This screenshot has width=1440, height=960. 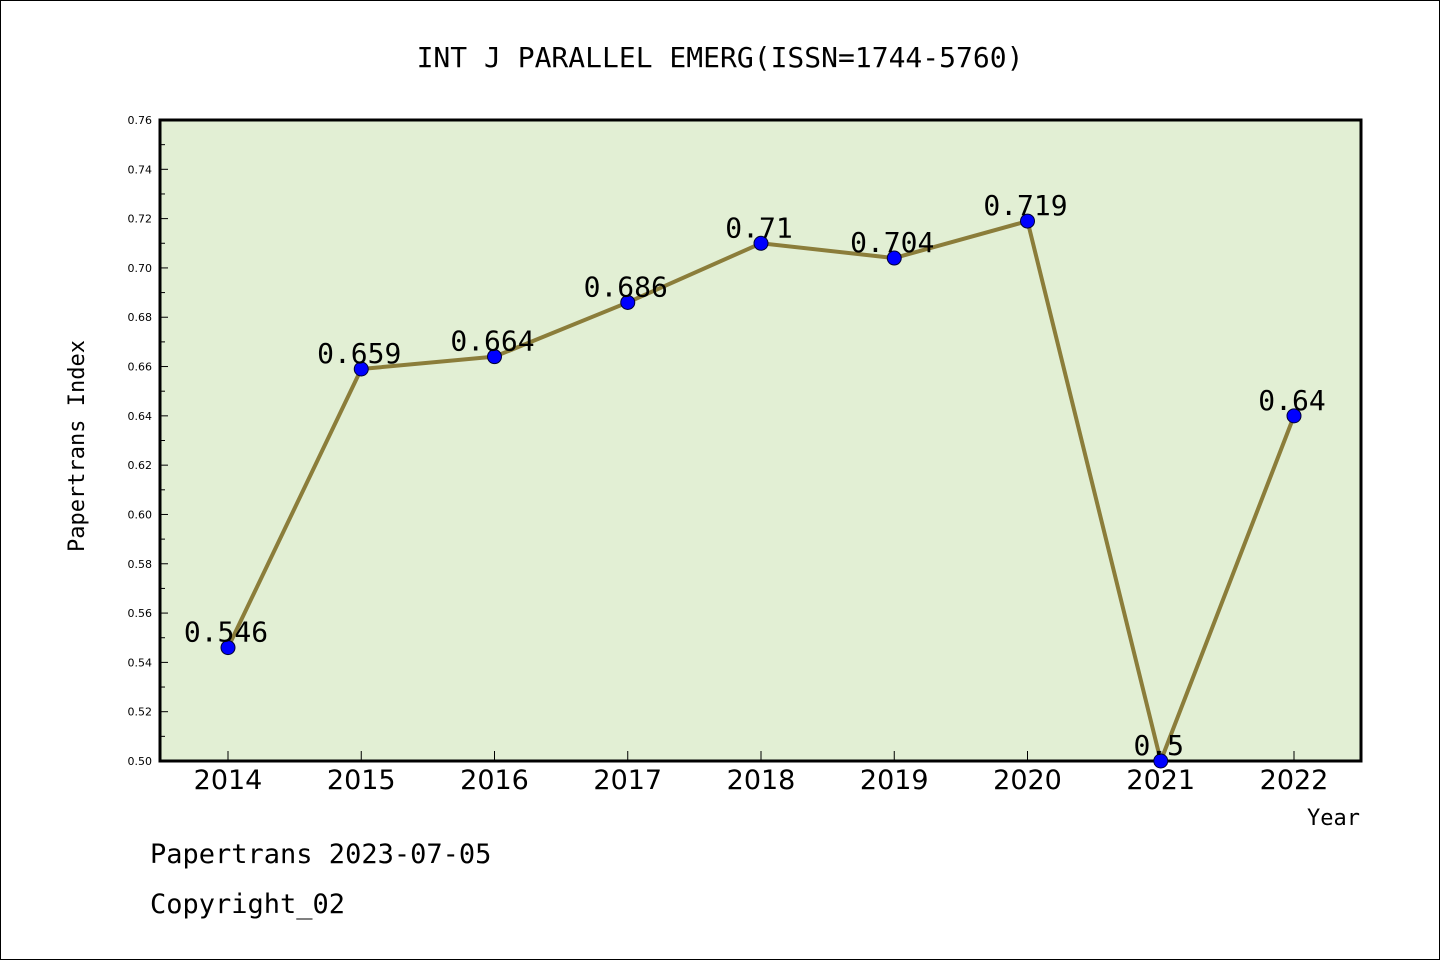 What do you see at coordinates (494, 780) in the screenshot?
I see `x-tick-label: 2016` at bounding box center [494, 780].